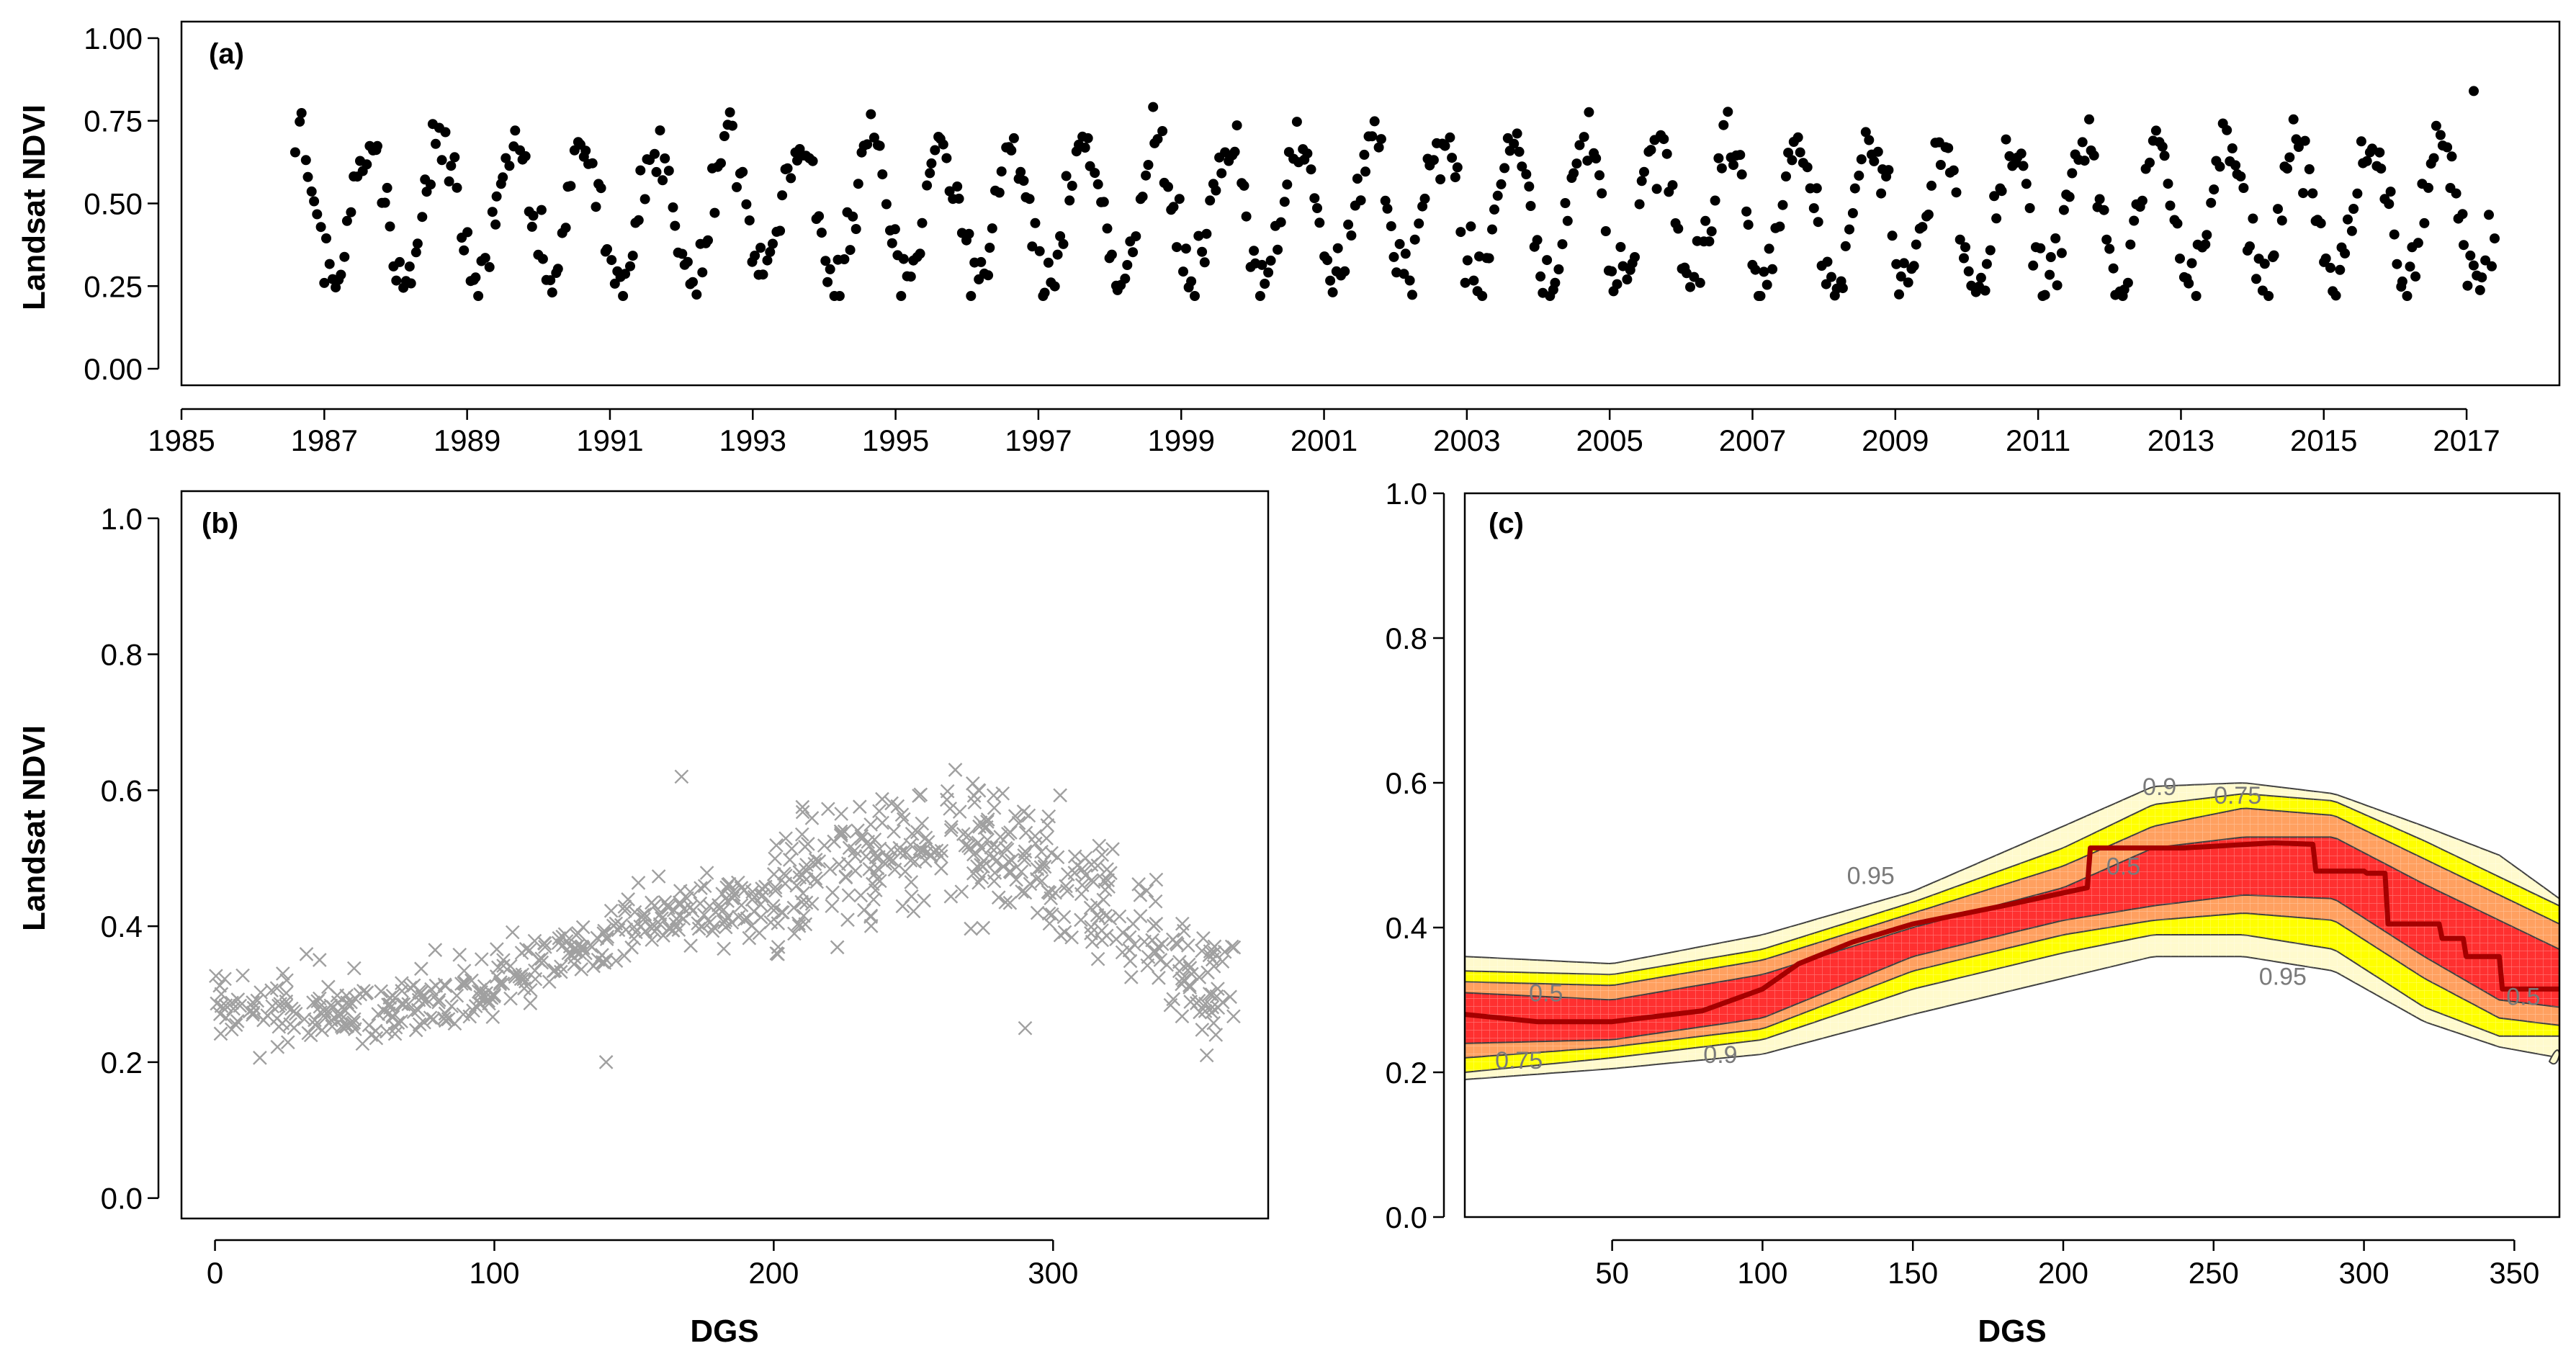  I want to click on panel-a-x-tick-label: 2017, so click(2466, 440).